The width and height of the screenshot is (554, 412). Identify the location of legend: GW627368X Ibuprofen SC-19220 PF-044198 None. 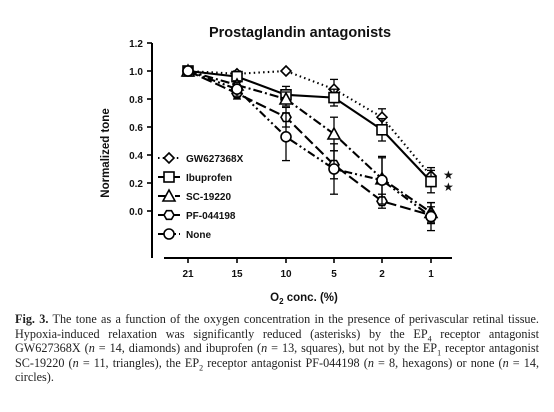
(201, 196).